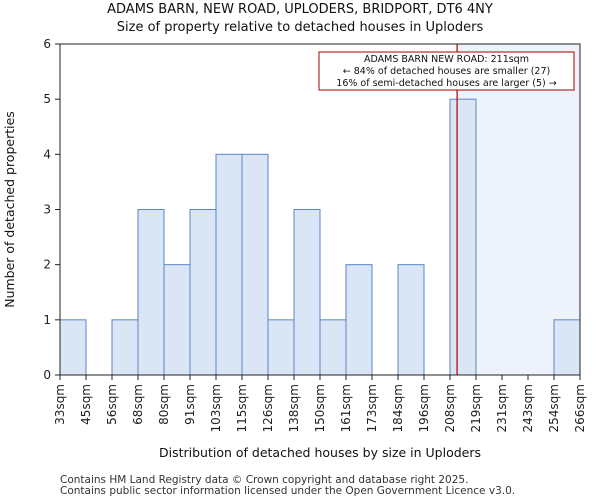  Describe the element at coordinates (320, 408) in the screenshot. I see `x-tick-label: 150sqm` at that location.